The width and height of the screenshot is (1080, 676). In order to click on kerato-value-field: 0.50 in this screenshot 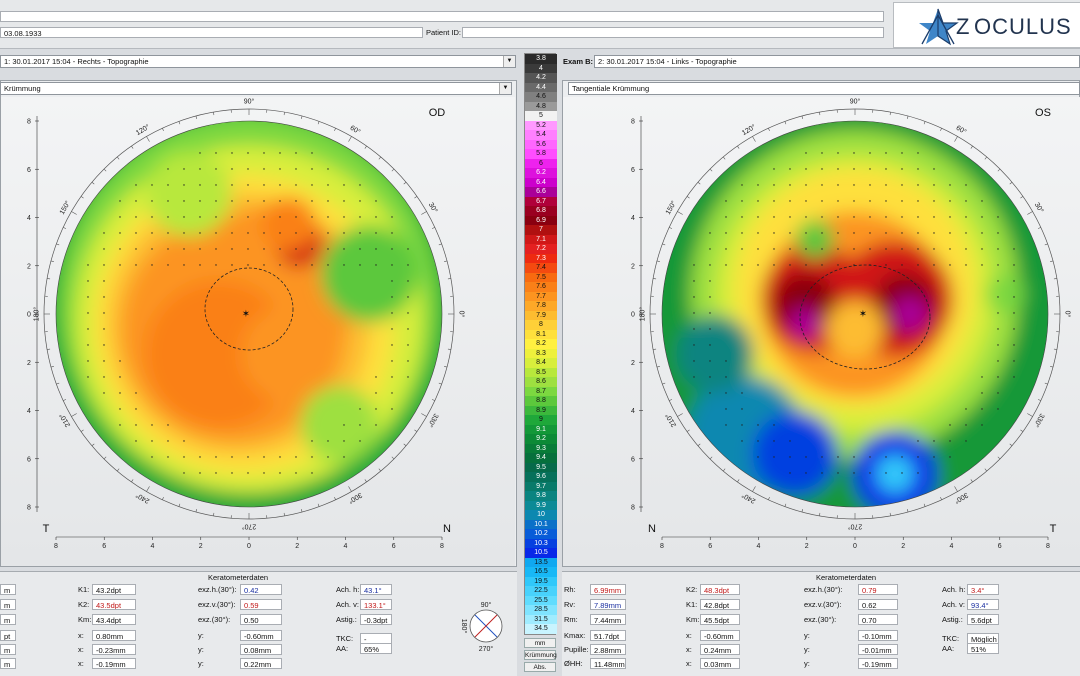, I will do `click(261, 619)`.